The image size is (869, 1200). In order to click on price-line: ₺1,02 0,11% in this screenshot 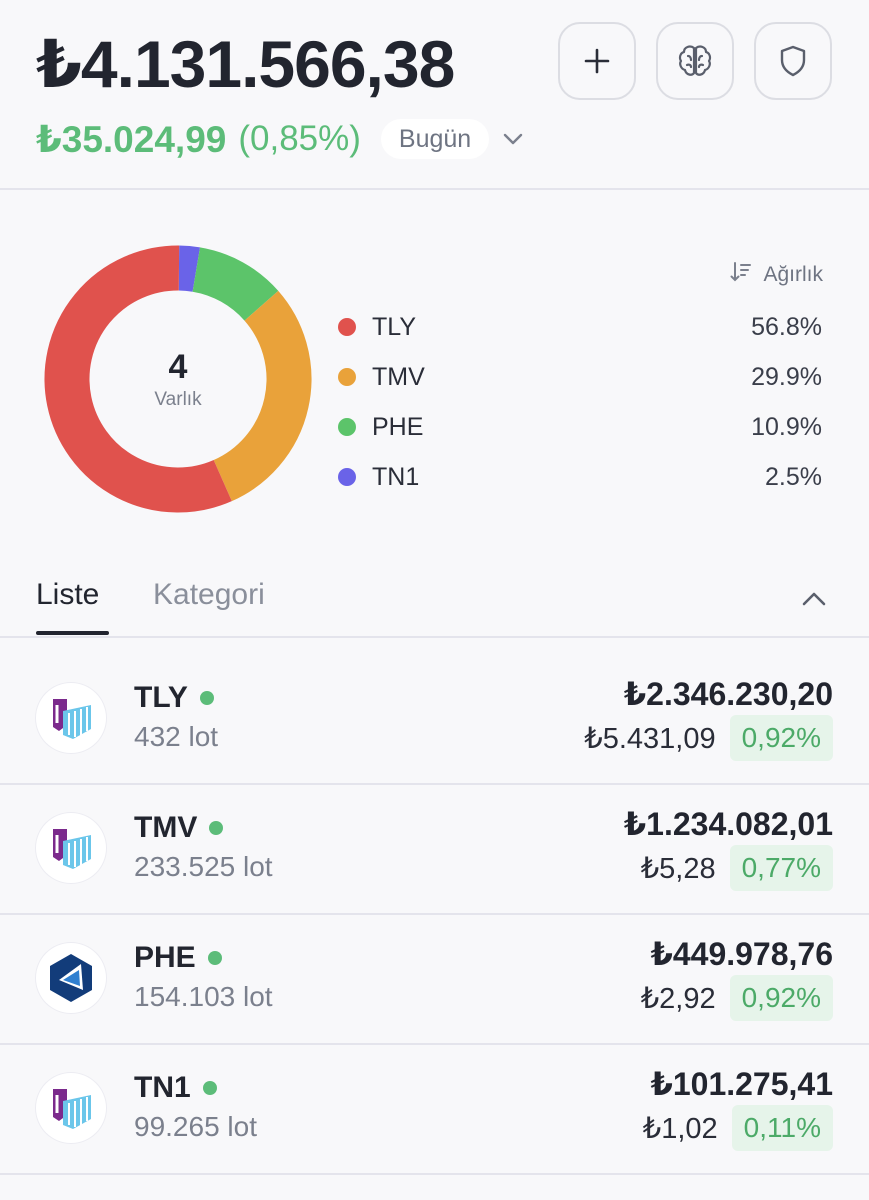, I will do `click(738, 1128)`.